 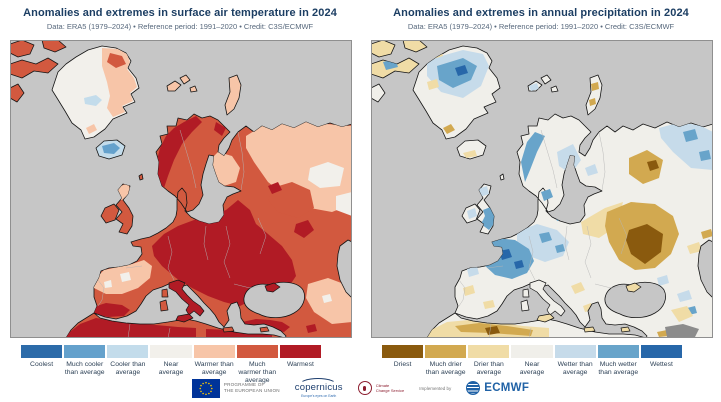 I want to click on patch-t_fr_w1, so click(x=125, y=277).